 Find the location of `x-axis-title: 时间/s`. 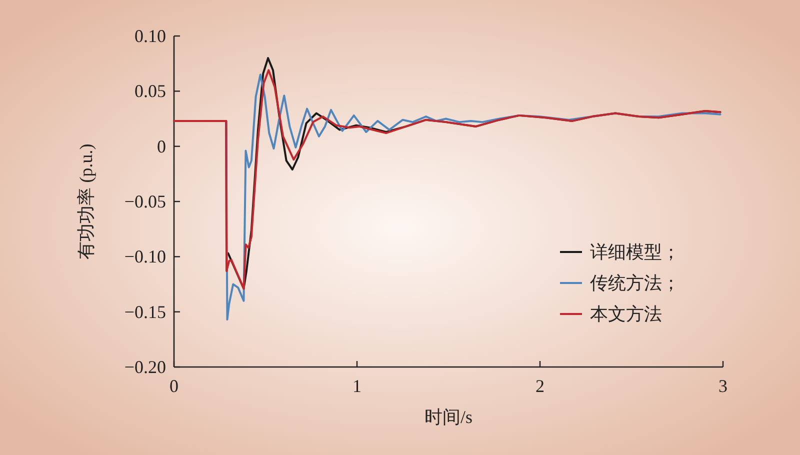

x-axis-title: 时间/s is located at coordinates (448, 417).